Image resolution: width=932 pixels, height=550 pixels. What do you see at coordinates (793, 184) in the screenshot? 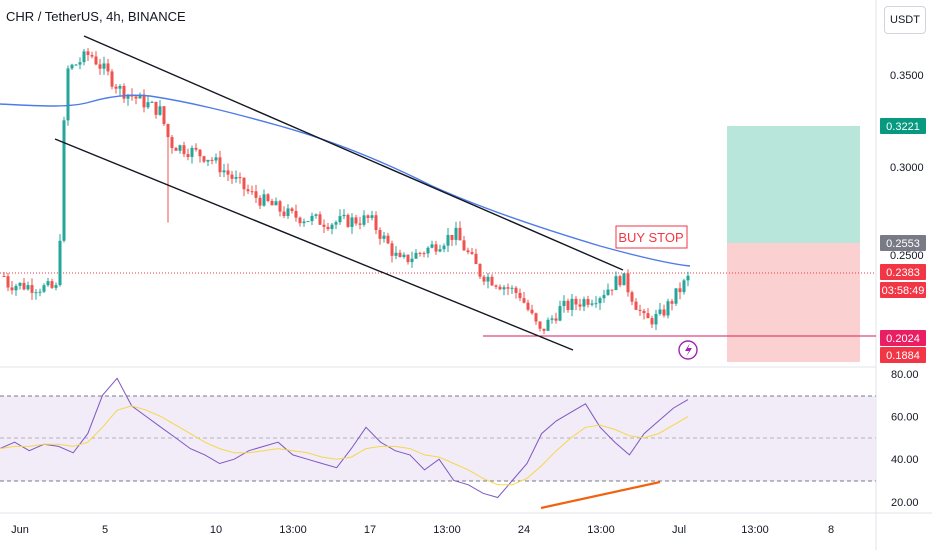
I see `target-zone` at bounding box center [793, 184].